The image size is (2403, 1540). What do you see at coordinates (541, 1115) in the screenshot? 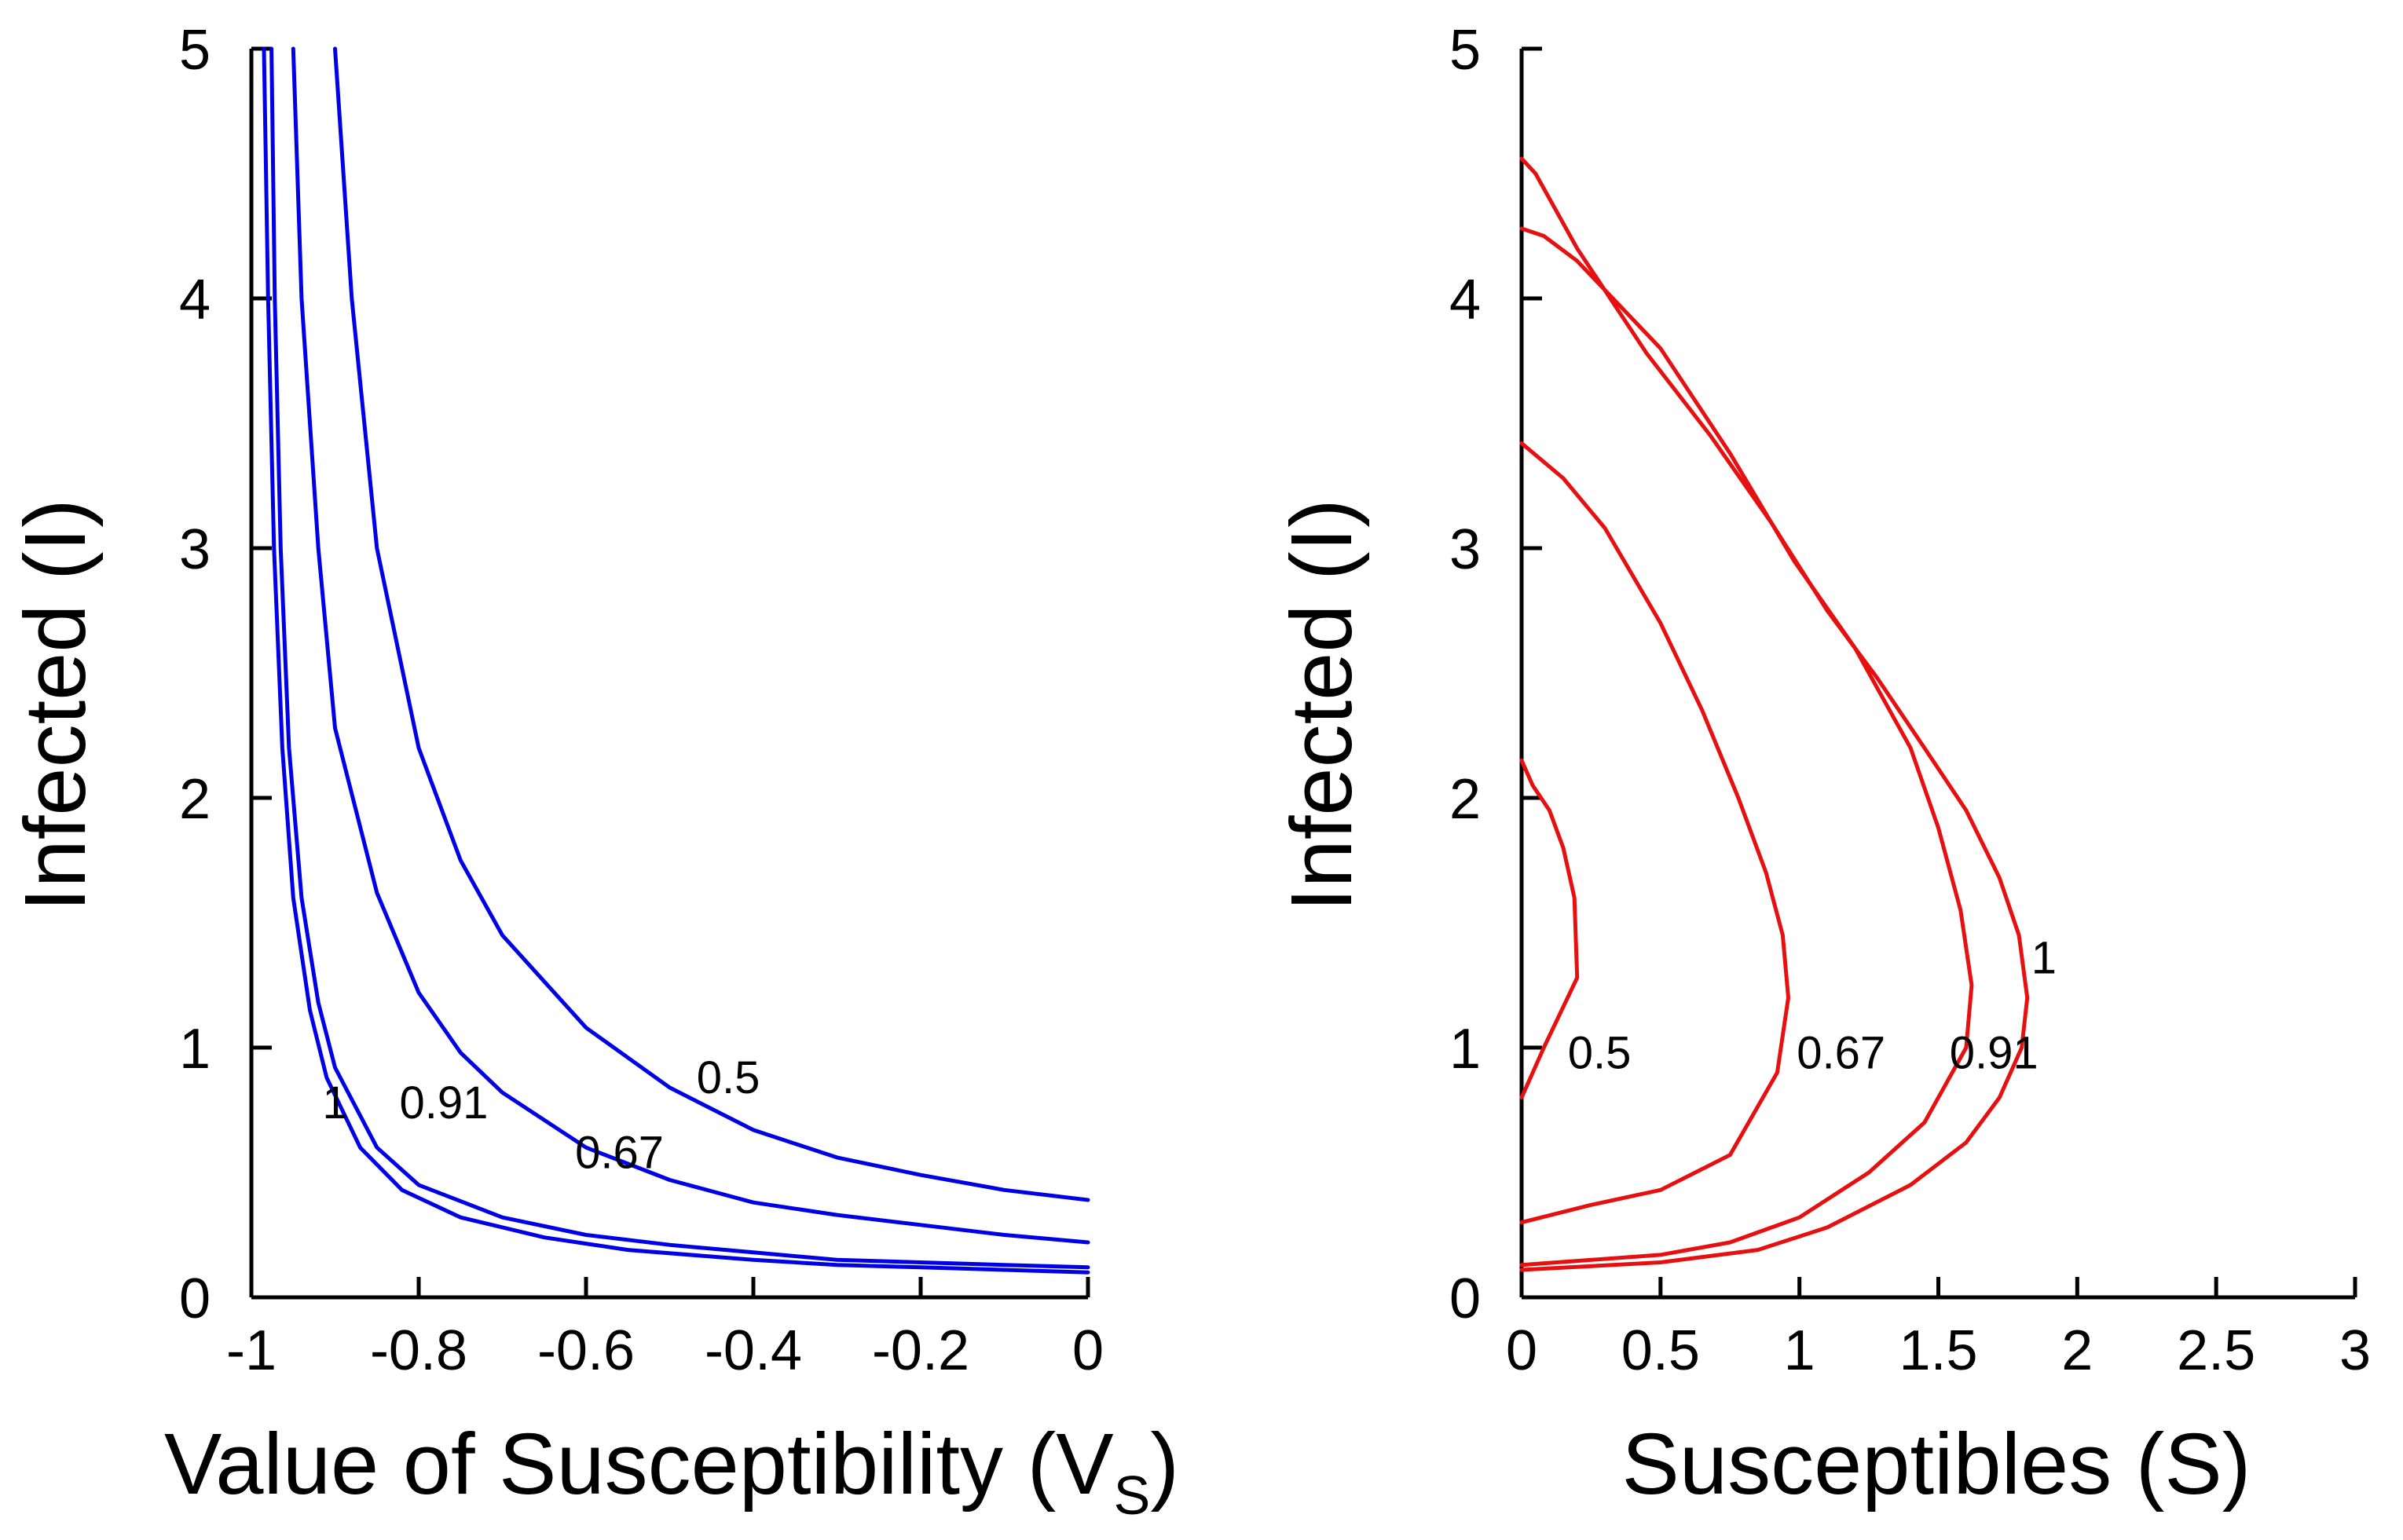
I see `left-curve-labels: 0.5 0.67 0.91 1` at bounding box center [541, 1115].